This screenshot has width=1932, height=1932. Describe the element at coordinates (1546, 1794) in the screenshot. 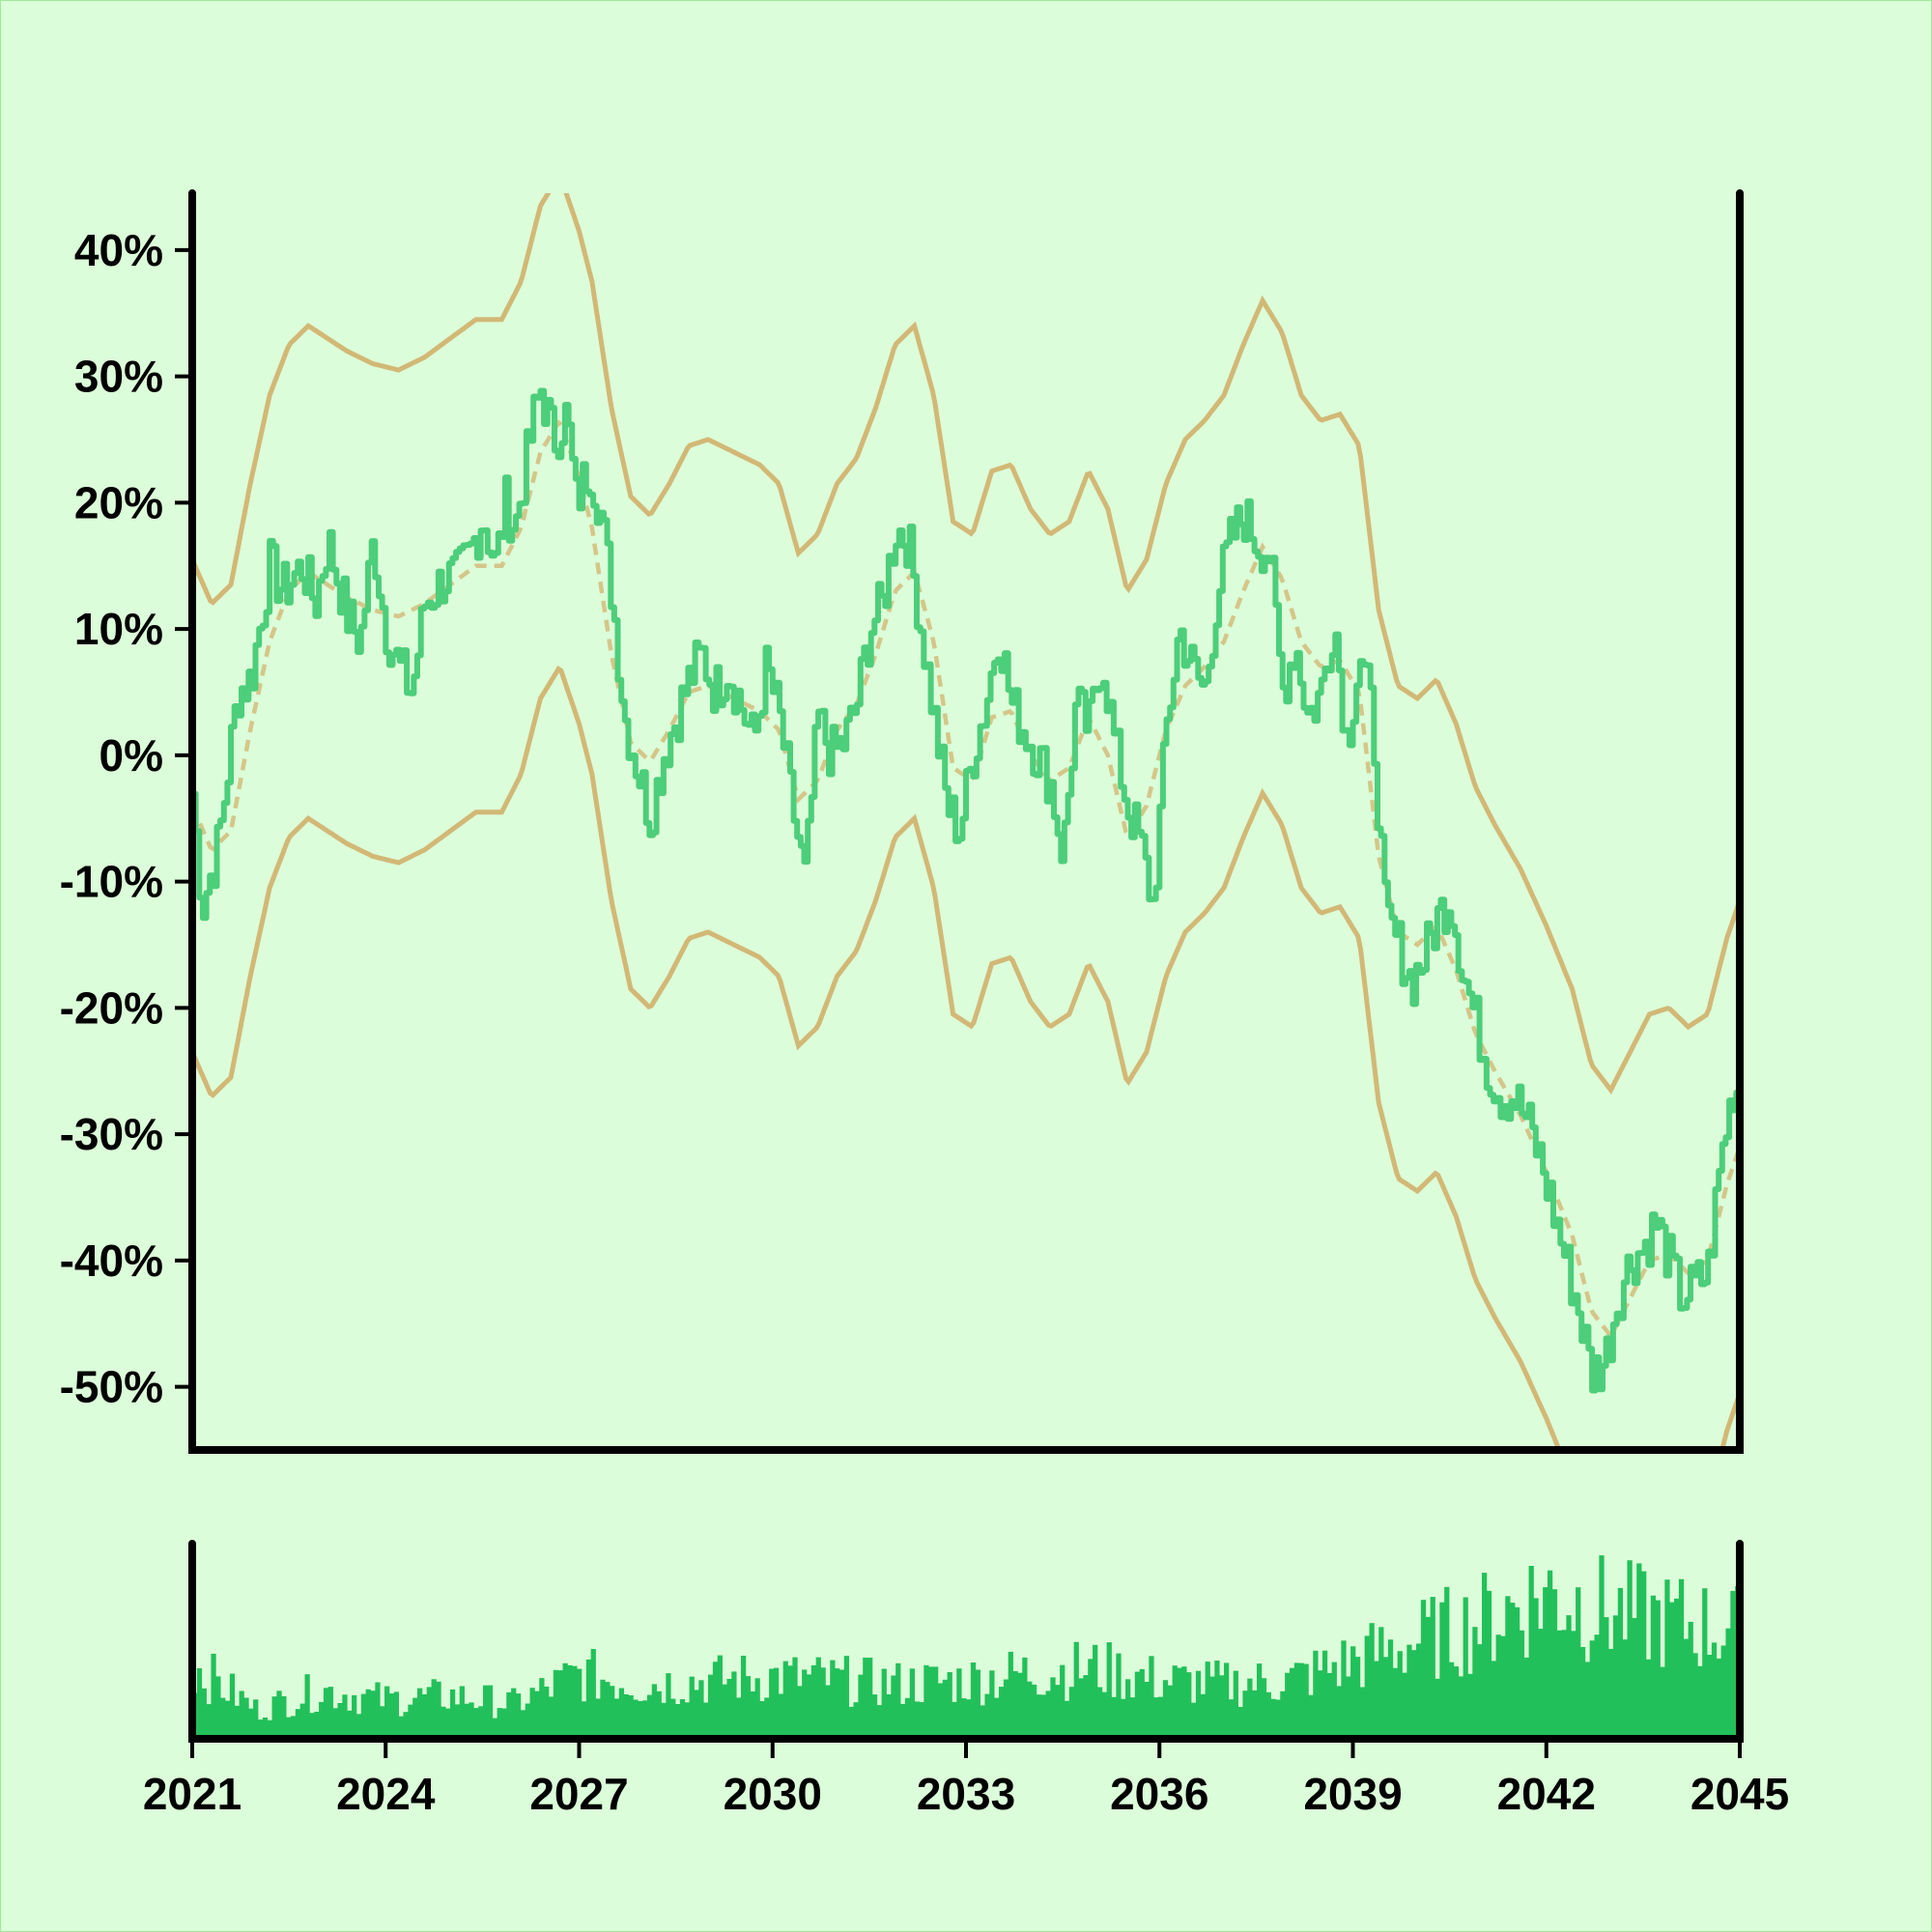

I see `x-tick-label: 2042` at that location.